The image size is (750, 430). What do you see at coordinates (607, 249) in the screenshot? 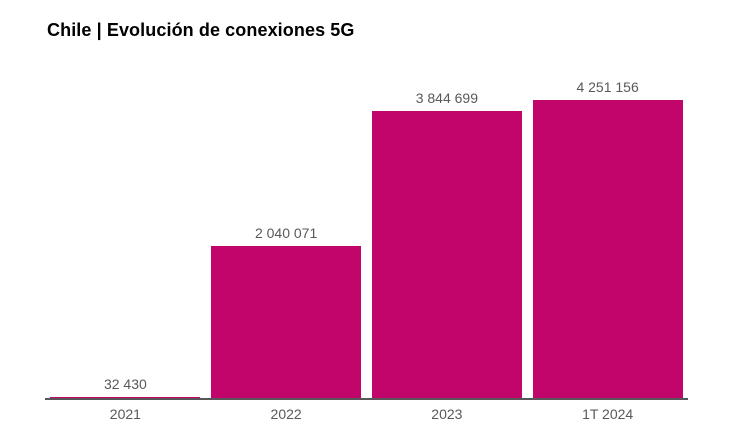
I see `bar-1t-2024` at bounding box center [607, 249].